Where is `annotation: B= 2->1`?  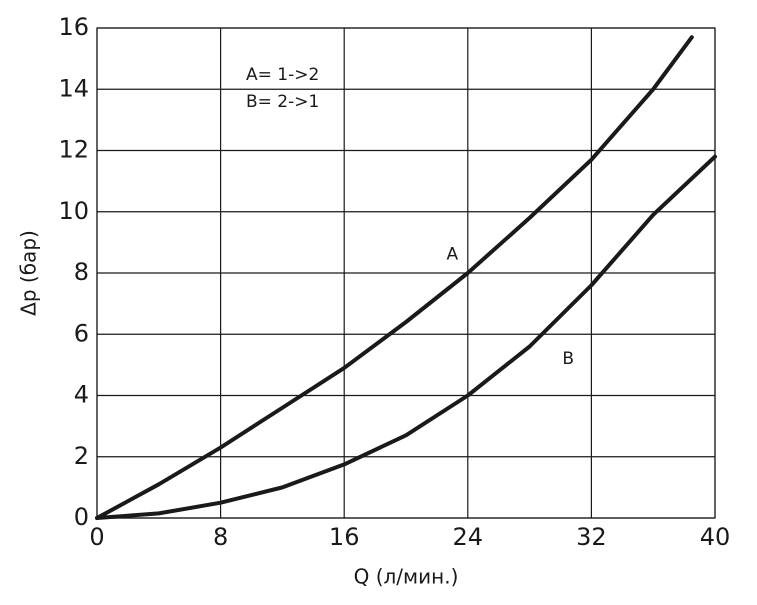 annotation: B= 2->1 is located at coordinates (282, 102).